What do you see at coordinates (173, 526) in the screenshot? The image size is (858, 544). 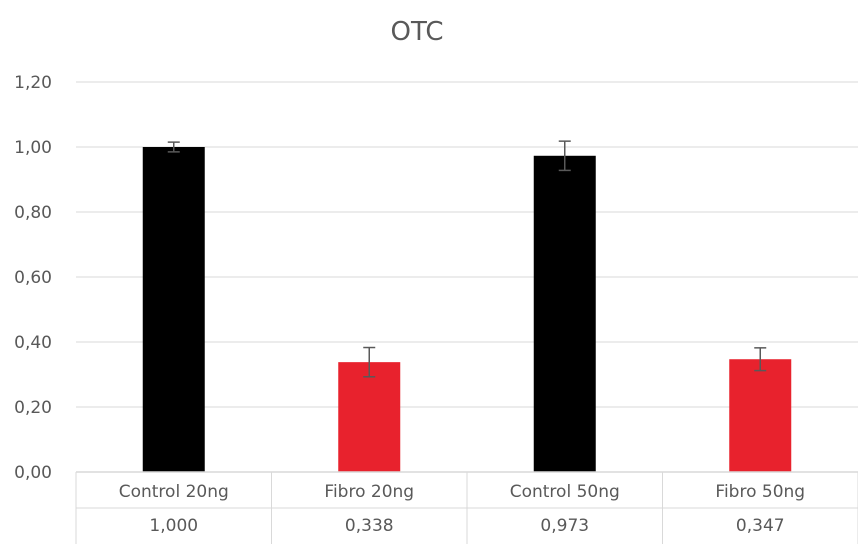 I see `value-label: 1,000` at bounding box center [173, 526].